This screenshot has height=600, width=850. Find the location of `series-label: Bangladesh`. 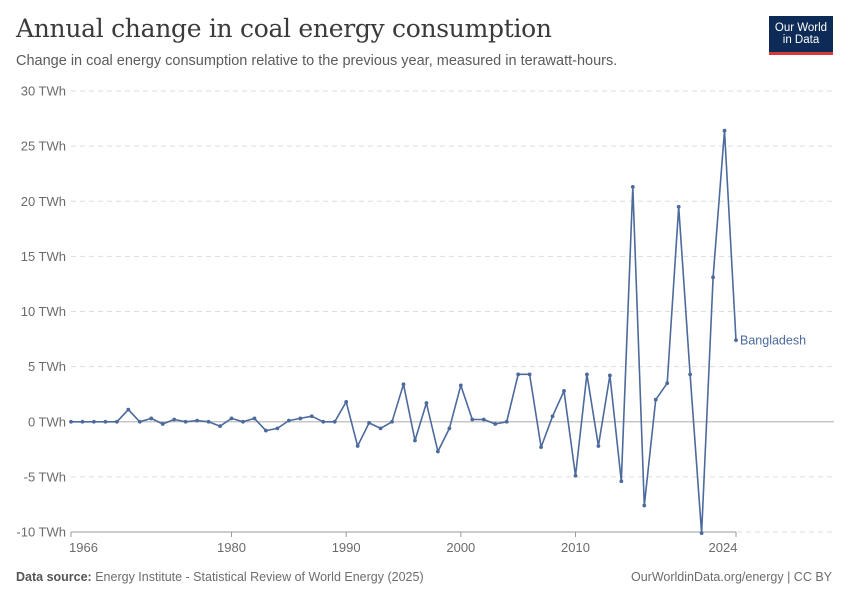

series-label: Bangladesh is located at coordinates (773, 341).